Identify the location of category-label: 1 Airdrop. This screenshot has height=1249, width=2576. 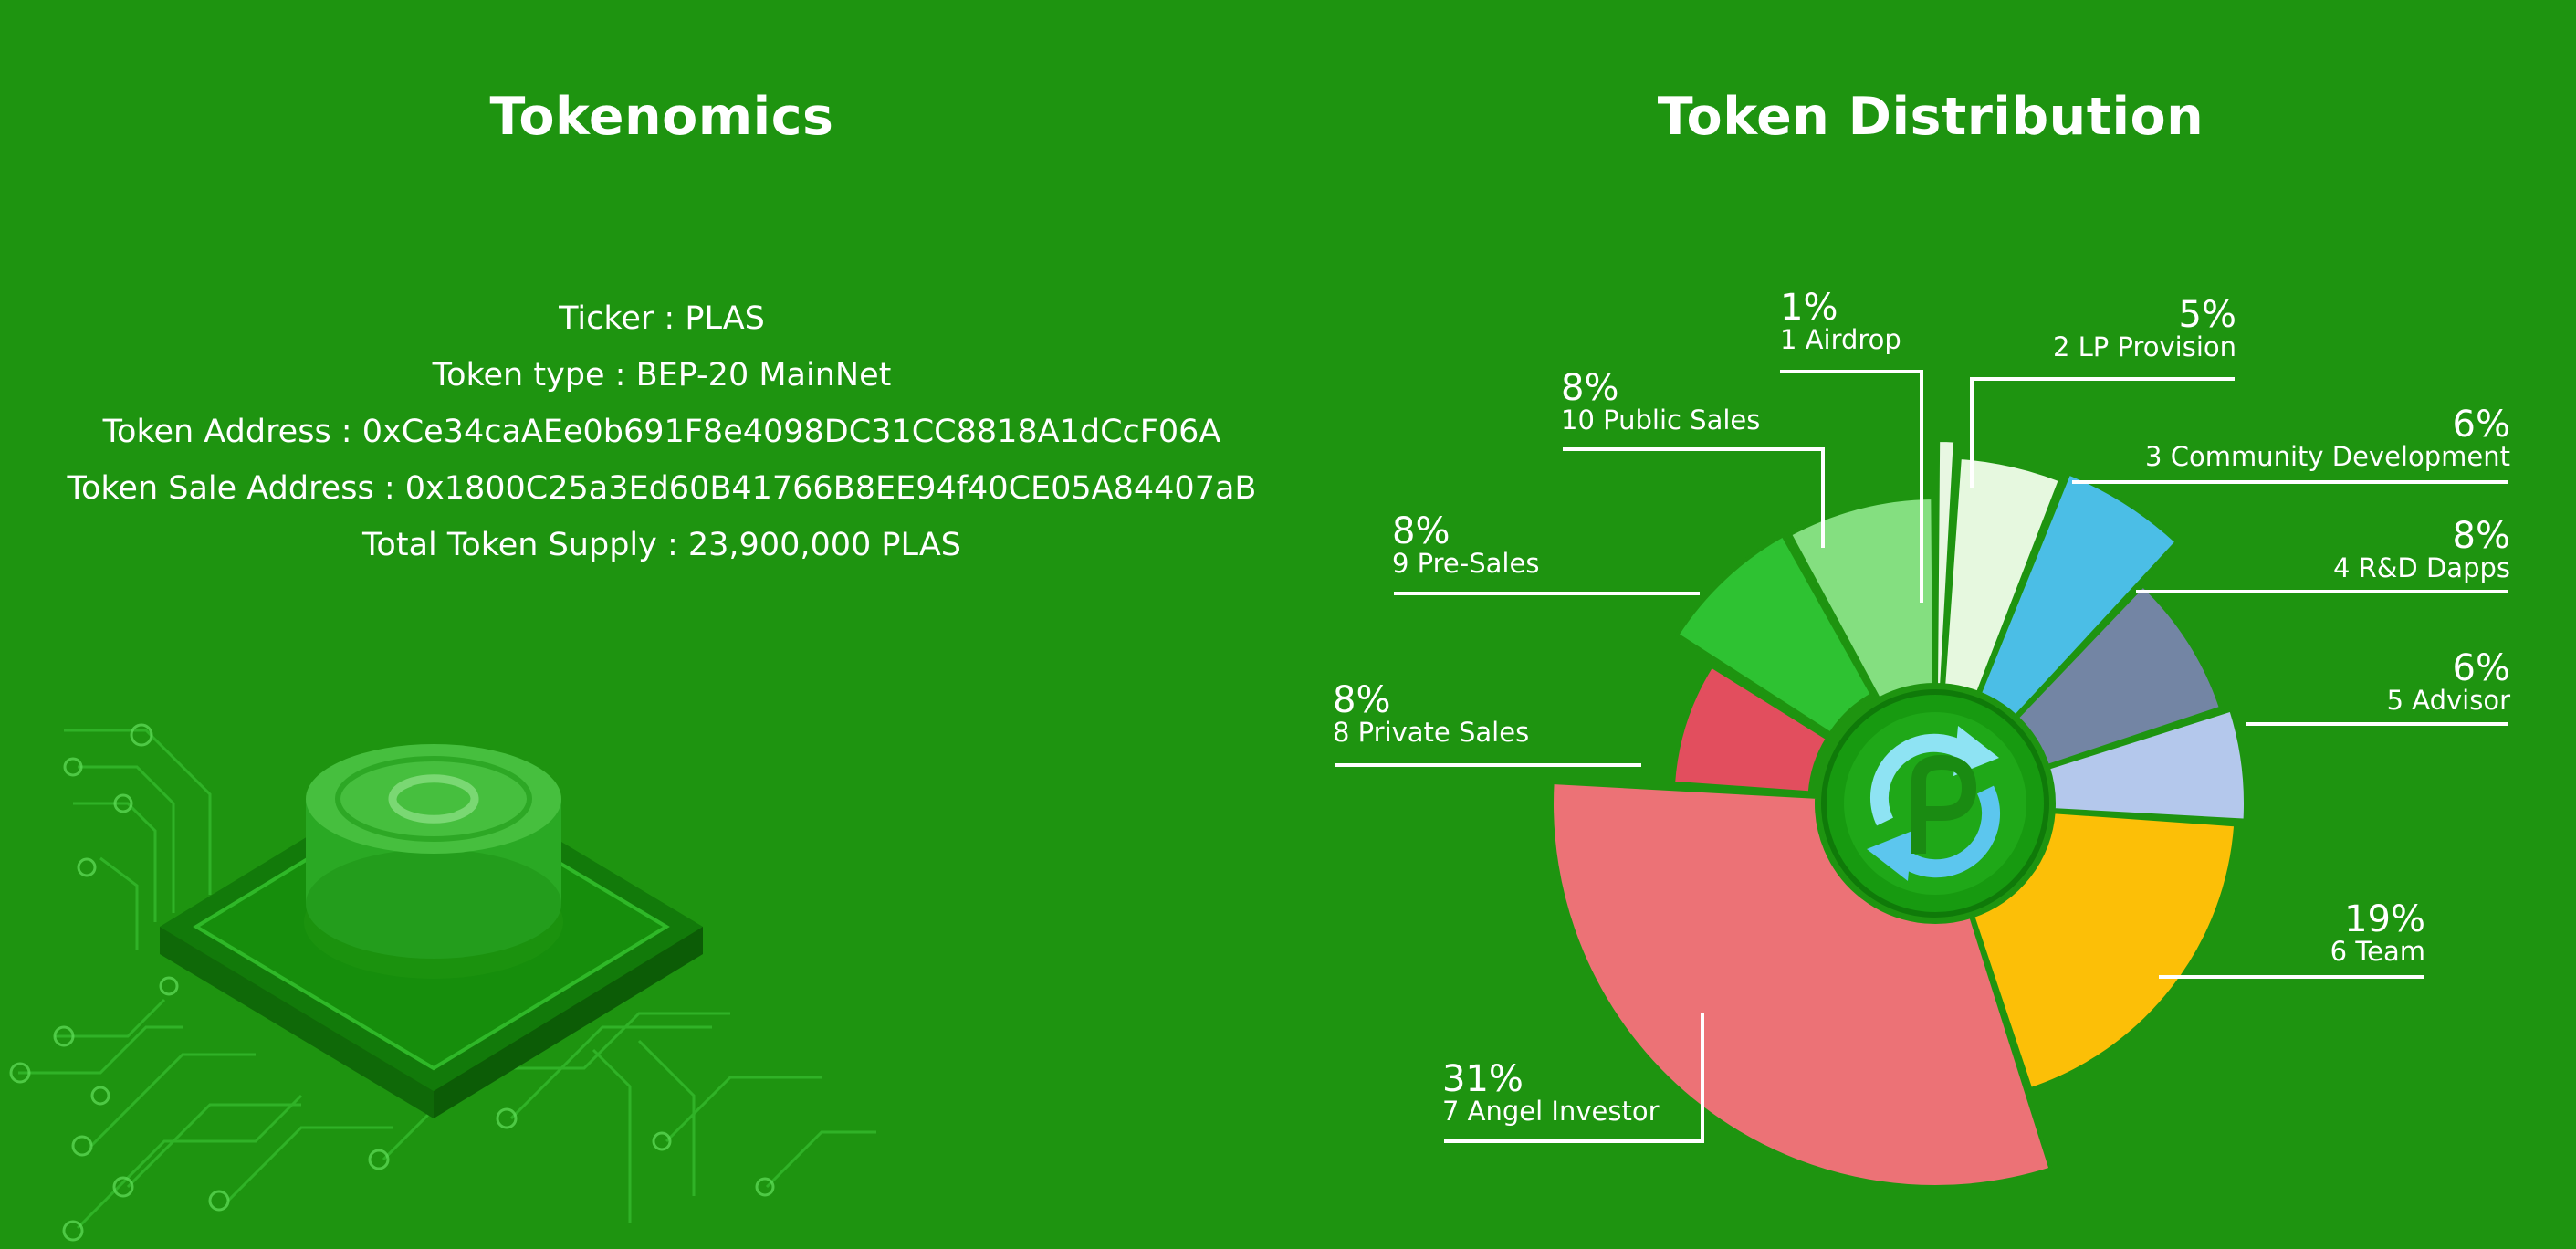
(1840, 339).